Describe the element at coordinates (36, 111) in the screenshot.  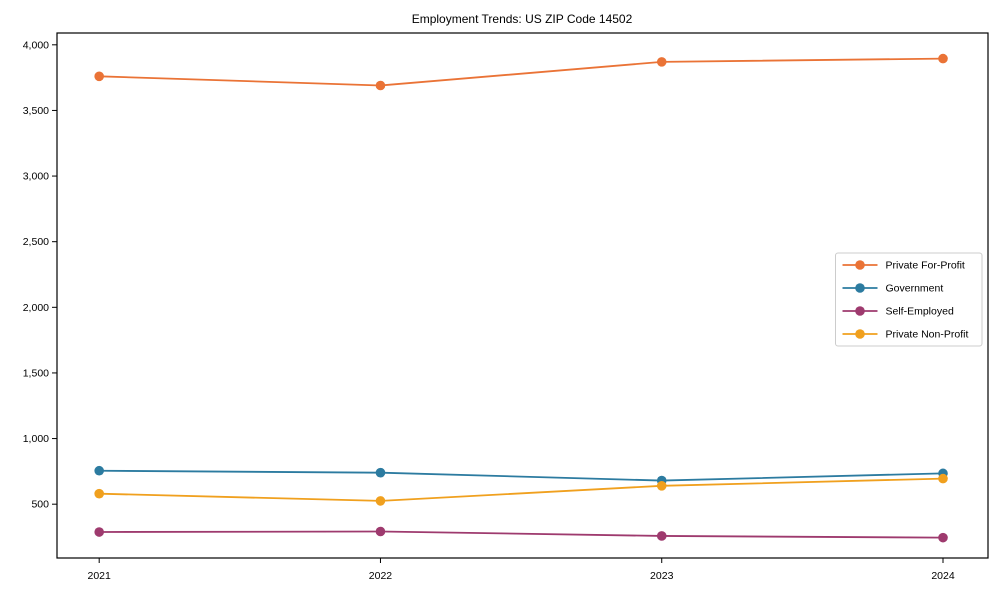
I see `y-axis-tick-label: 3,500` at that location.